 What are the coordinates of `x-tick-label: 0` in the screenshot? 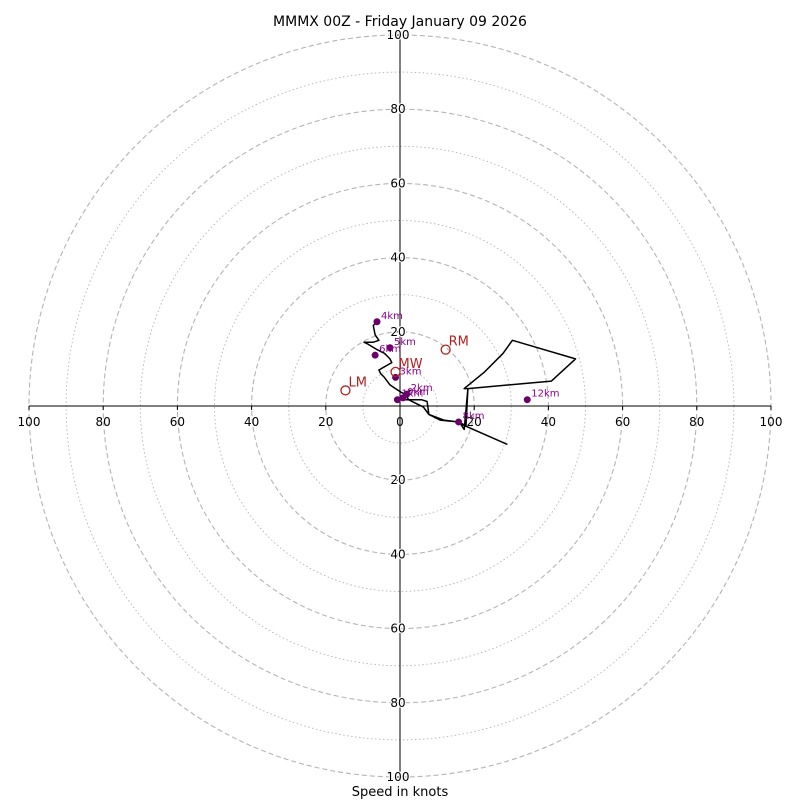 It's located at (400, 422).